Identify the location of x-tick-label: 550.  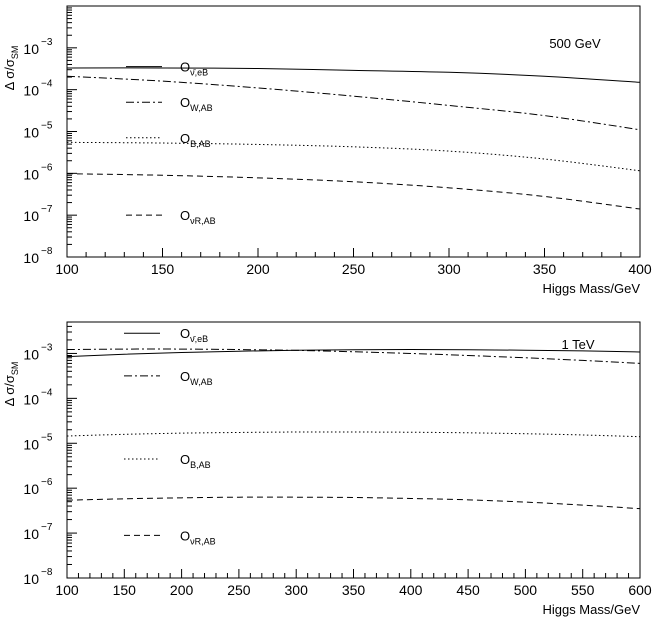
(583, 590).